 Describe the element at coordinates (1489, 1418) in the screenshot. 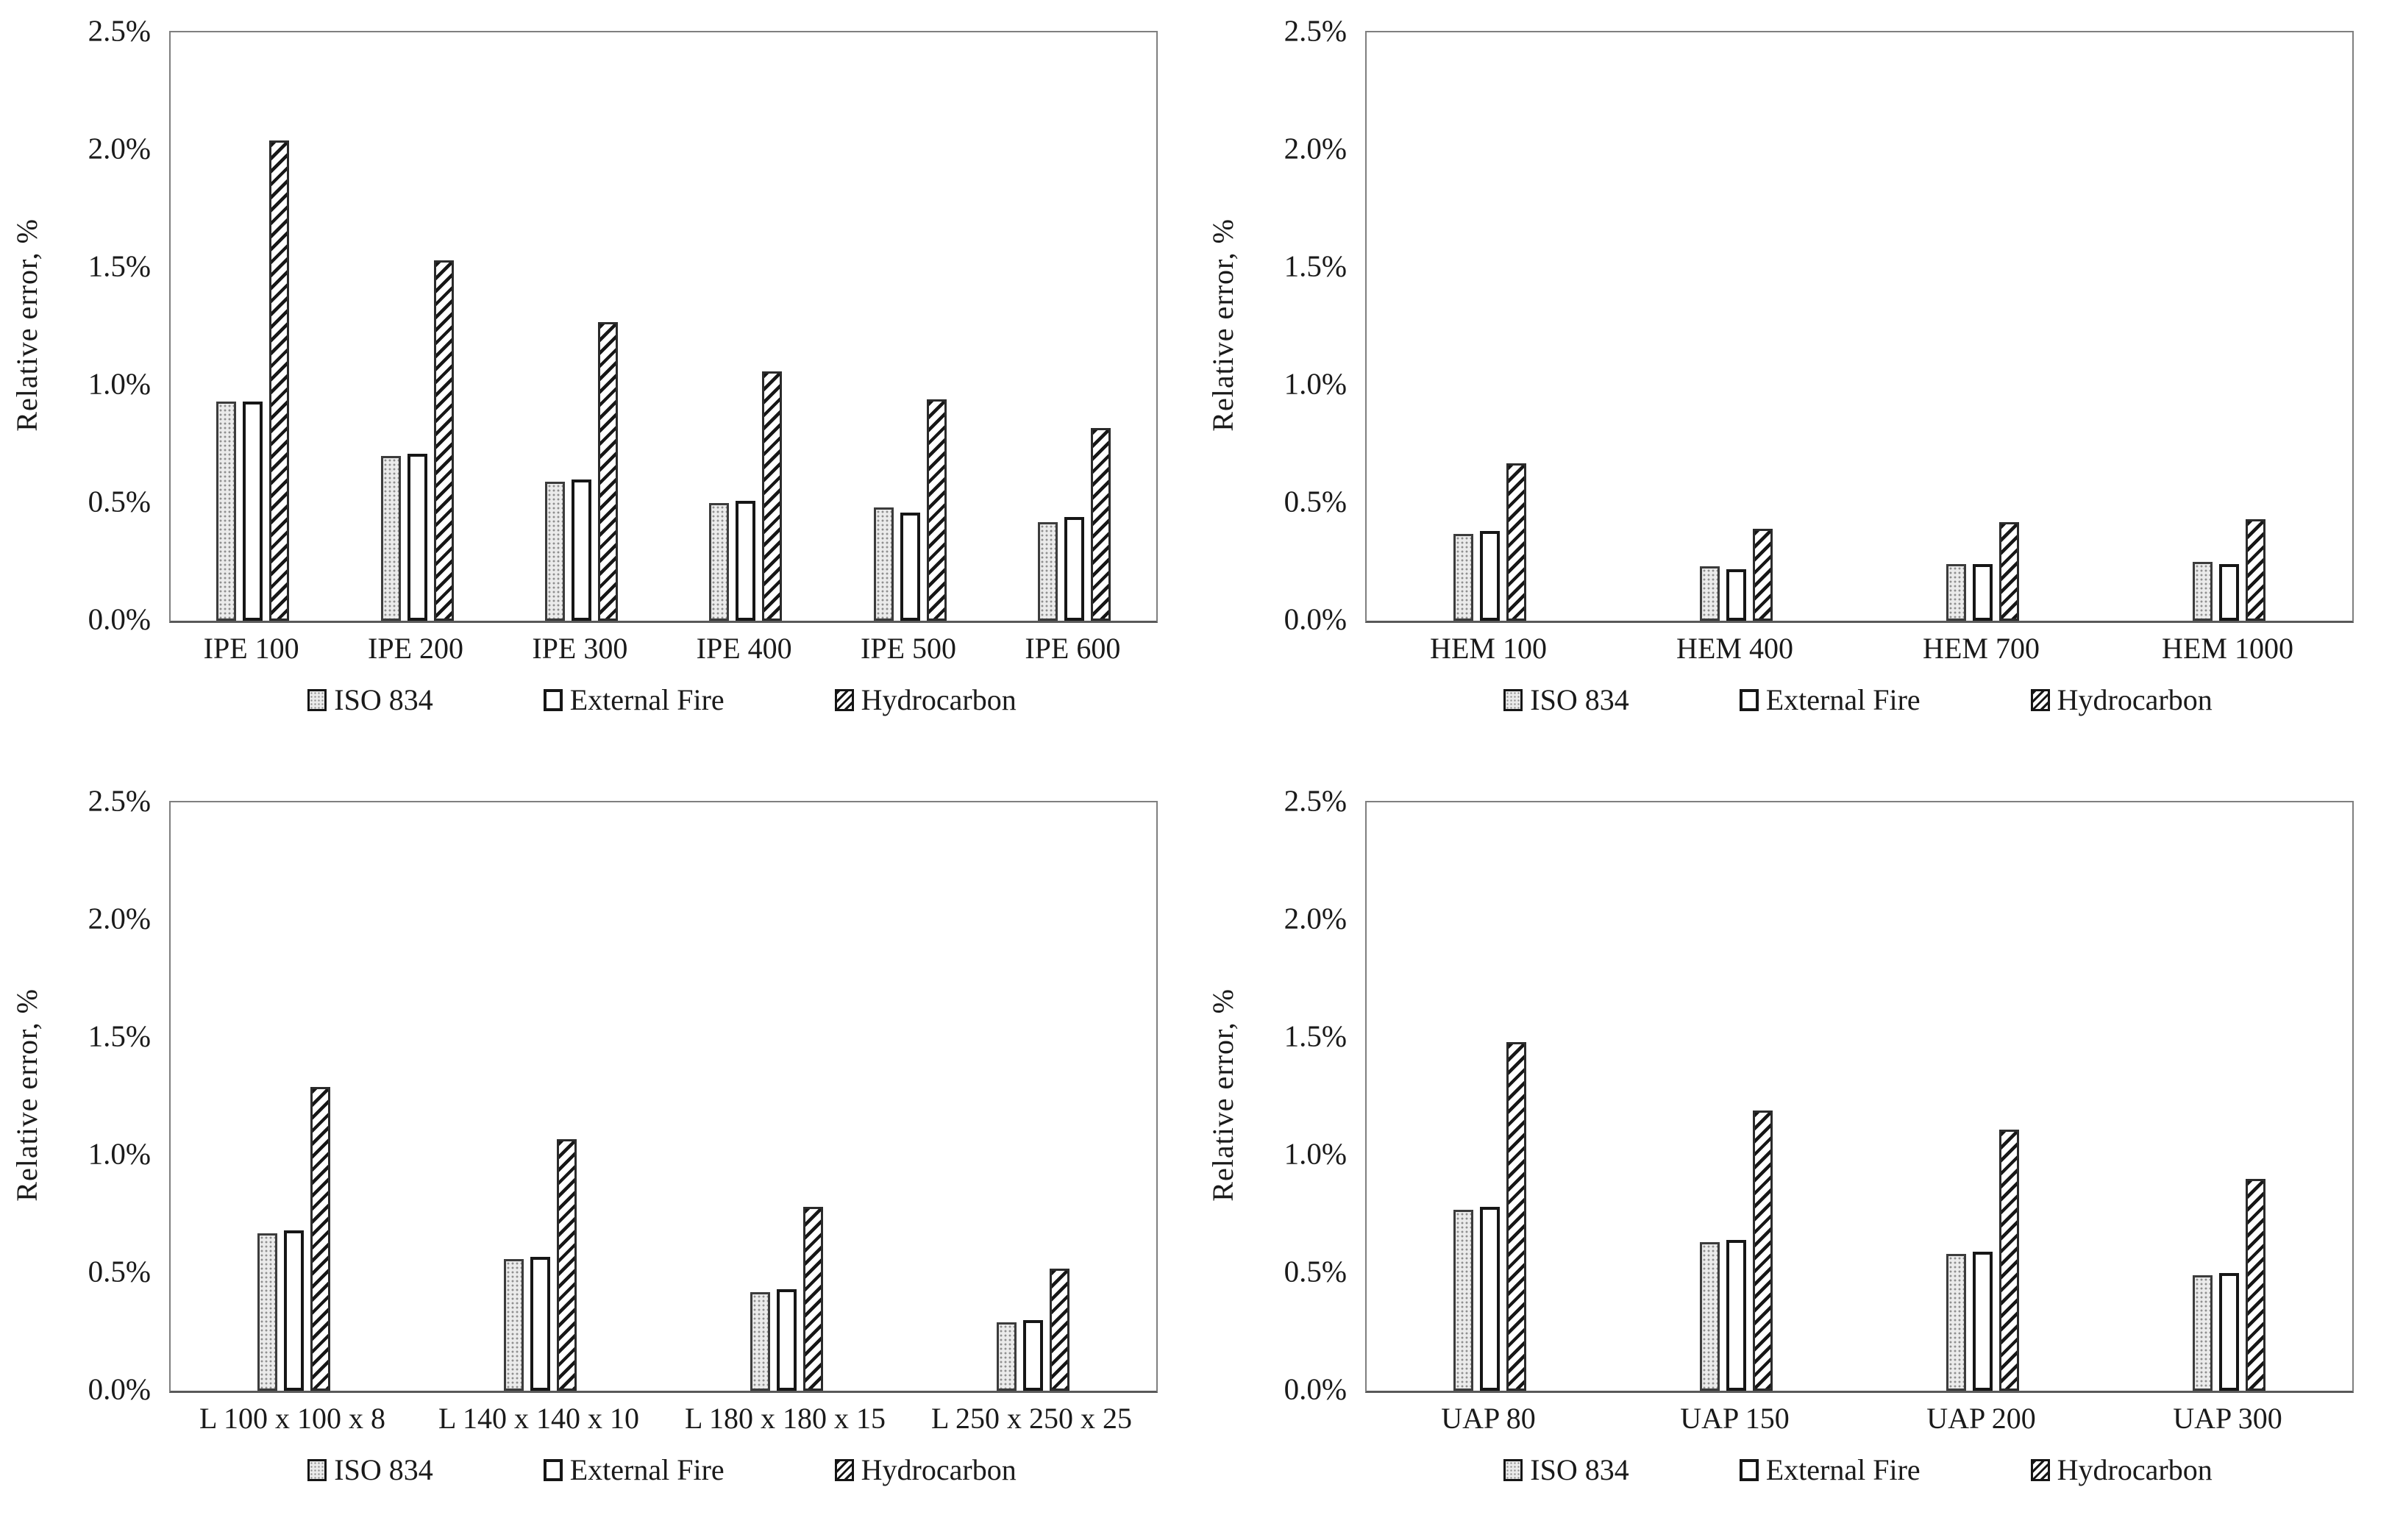

I see `x-axis-category-label: UAP 80` at that location.